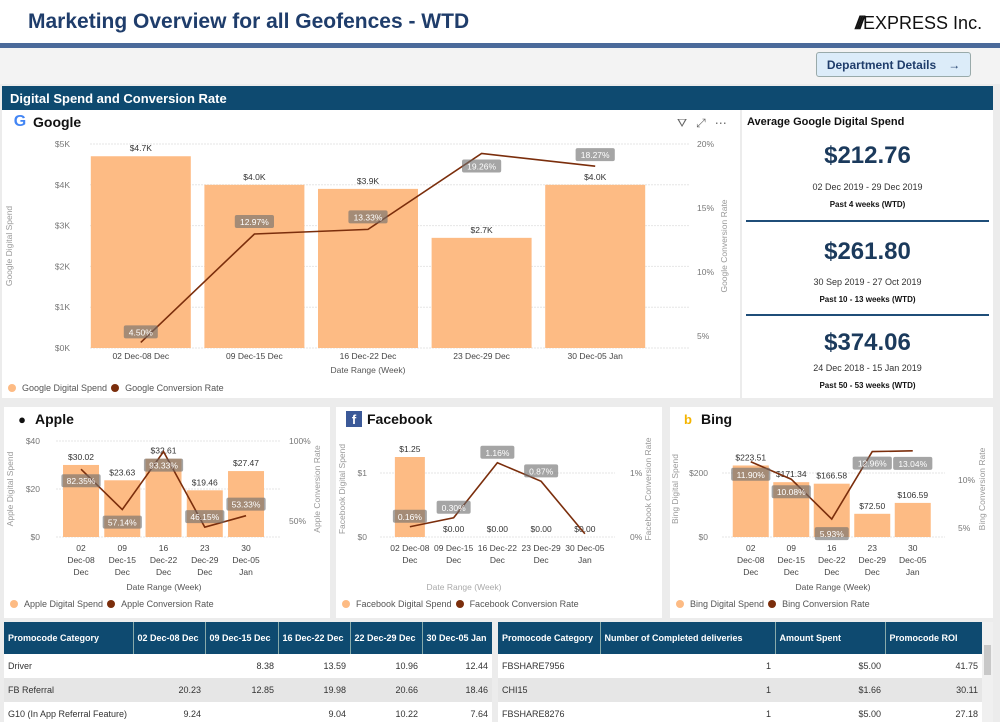 This screenshot has width=1000, height=722. I want to click on column-header: 02 Dec-08 Dec, so click(169, 638).